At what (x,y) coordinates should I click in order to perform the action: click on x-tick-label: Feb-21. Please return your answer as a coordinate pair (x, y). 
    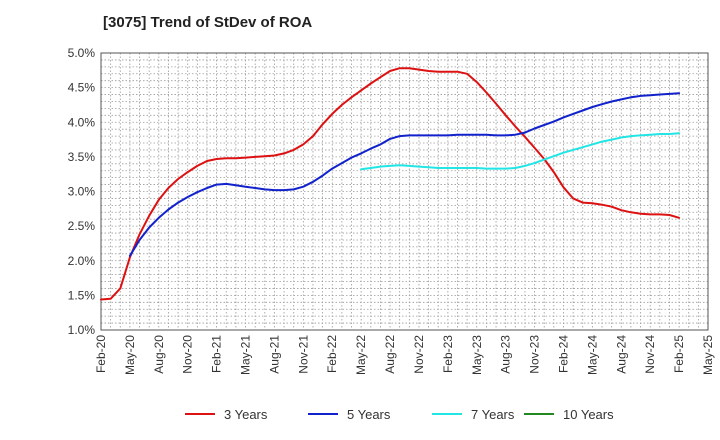
    Looking at the image, I should click on (217, 354).